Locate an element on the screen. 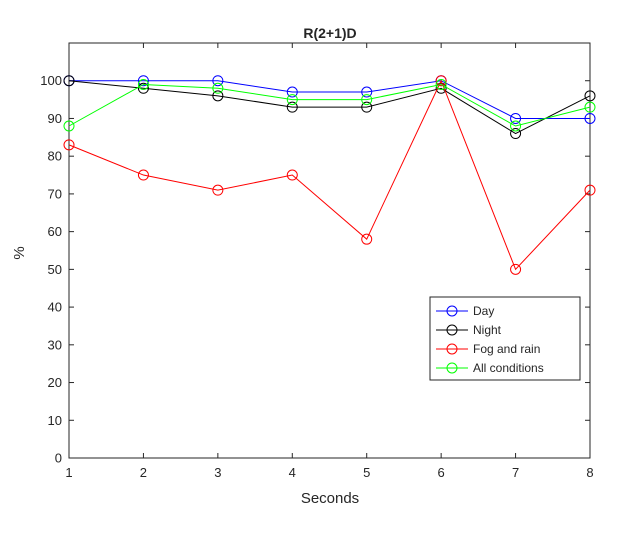 The image size is (630, 535). series-all-conditions is located at coordinates (329, 105).